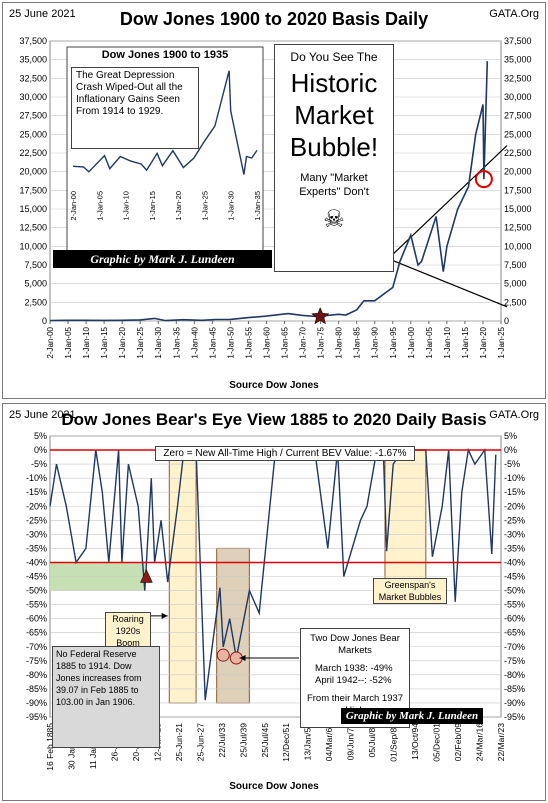 The width and height of the screenshot is (548, 803). What do you see at coordinates (176, 342) in the screenshot?
I see `x-tick-label: 1-Jan-35` at bounding box center [176, 342].